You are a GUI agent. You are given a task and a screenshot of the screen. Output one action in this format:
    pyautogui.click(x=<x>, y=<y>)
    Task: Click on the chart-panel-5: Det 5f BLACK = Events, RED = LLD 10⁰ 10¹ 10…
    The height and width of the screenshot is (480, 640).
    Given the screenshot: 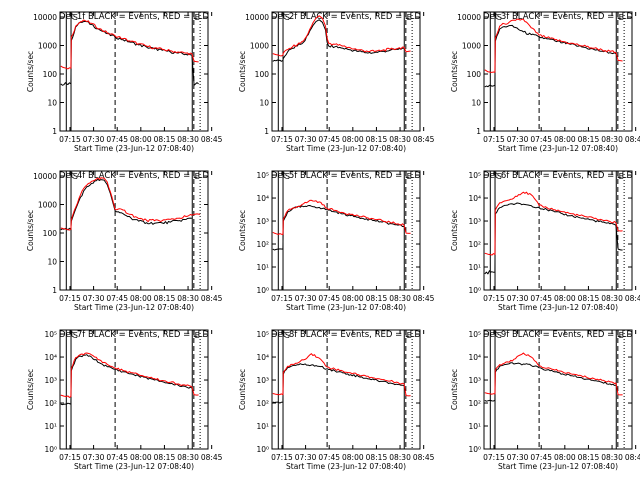 What is the action you would take?
    pyautogui.click(x=336, y=241)
    